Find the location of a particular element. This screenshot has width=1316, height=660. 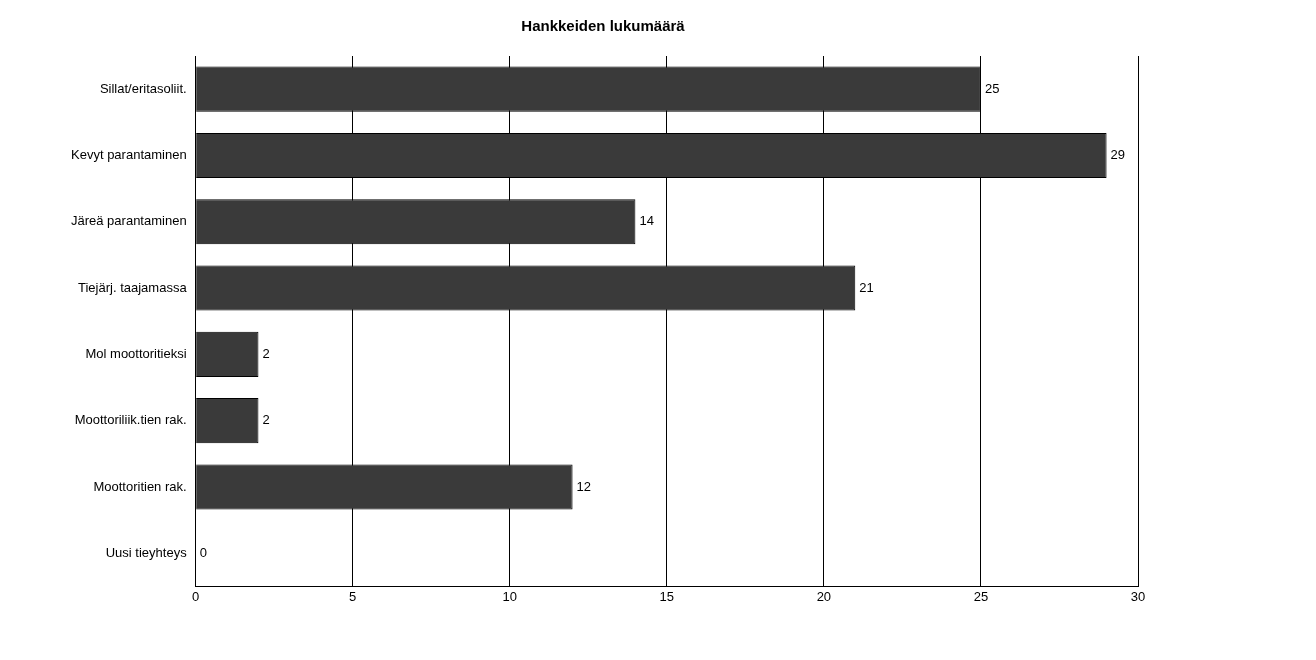

data-label: 29 is located at coordinates (1118, 155).